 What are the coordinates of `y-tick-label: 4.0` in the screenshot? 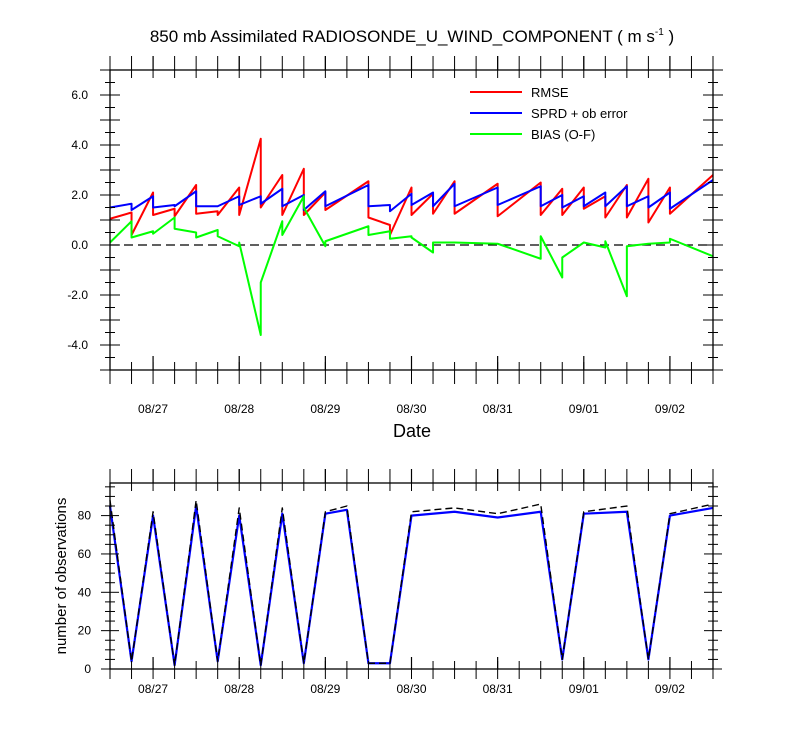 It's located at (79, 145).